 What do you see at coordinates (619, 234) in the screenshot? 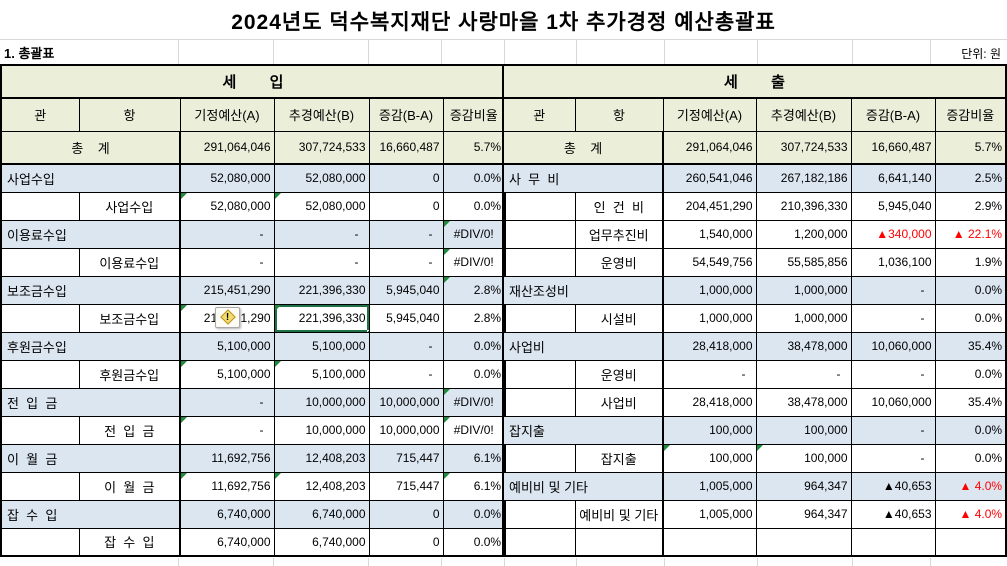
I see `cell-hang-label: 업무추진비` at bounding box center [619, 234].